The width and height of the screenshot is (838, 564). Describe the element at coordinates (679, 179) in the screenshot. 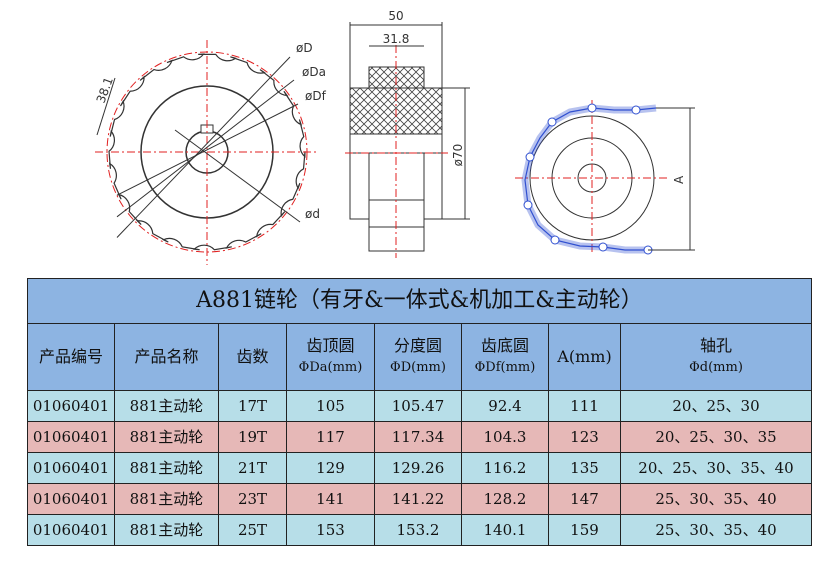

I see `label-A: A` at that location.